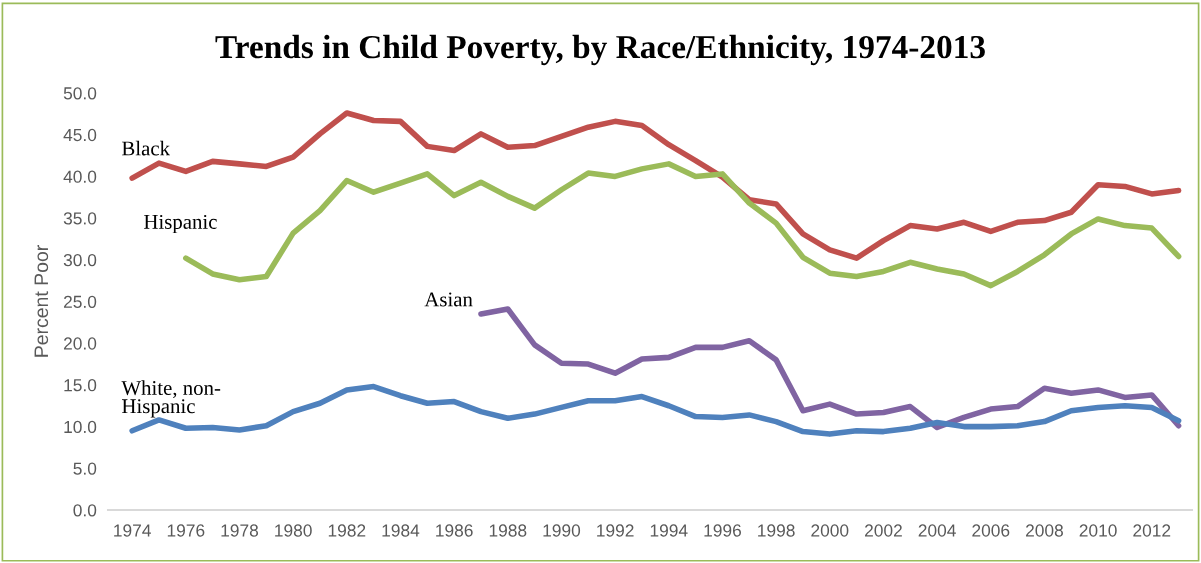 The width and height of the screenshot is (1201, 563). What do you see at coordinates (1098, 530) in the screenshot?
I see `x-tick-label: 2010` at bounding box center [1098, 530].